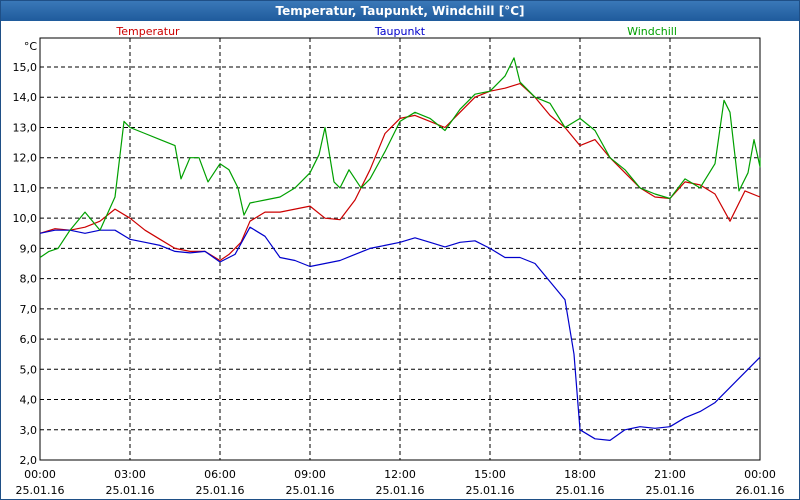  What do you see at coordinates (400, 474) in the screenshot?
I see `x-tick-time: 12:00` at bounding box center [400, 474].